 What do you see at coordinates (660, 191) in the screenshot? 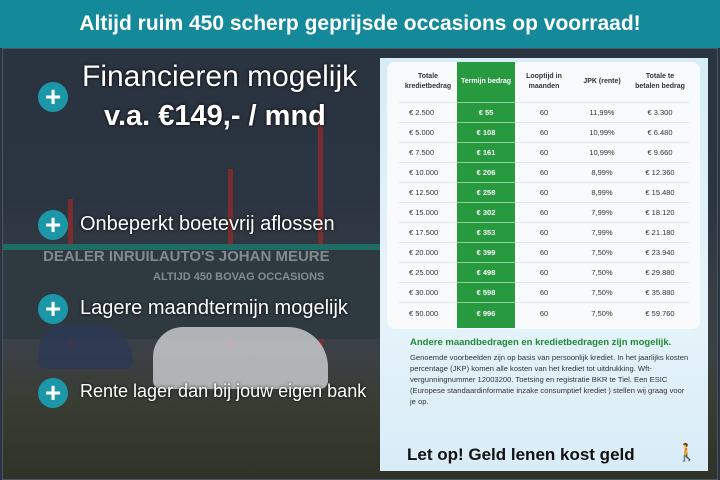
I see `table-cell: € 15.480` at bounding box center [660, 191].